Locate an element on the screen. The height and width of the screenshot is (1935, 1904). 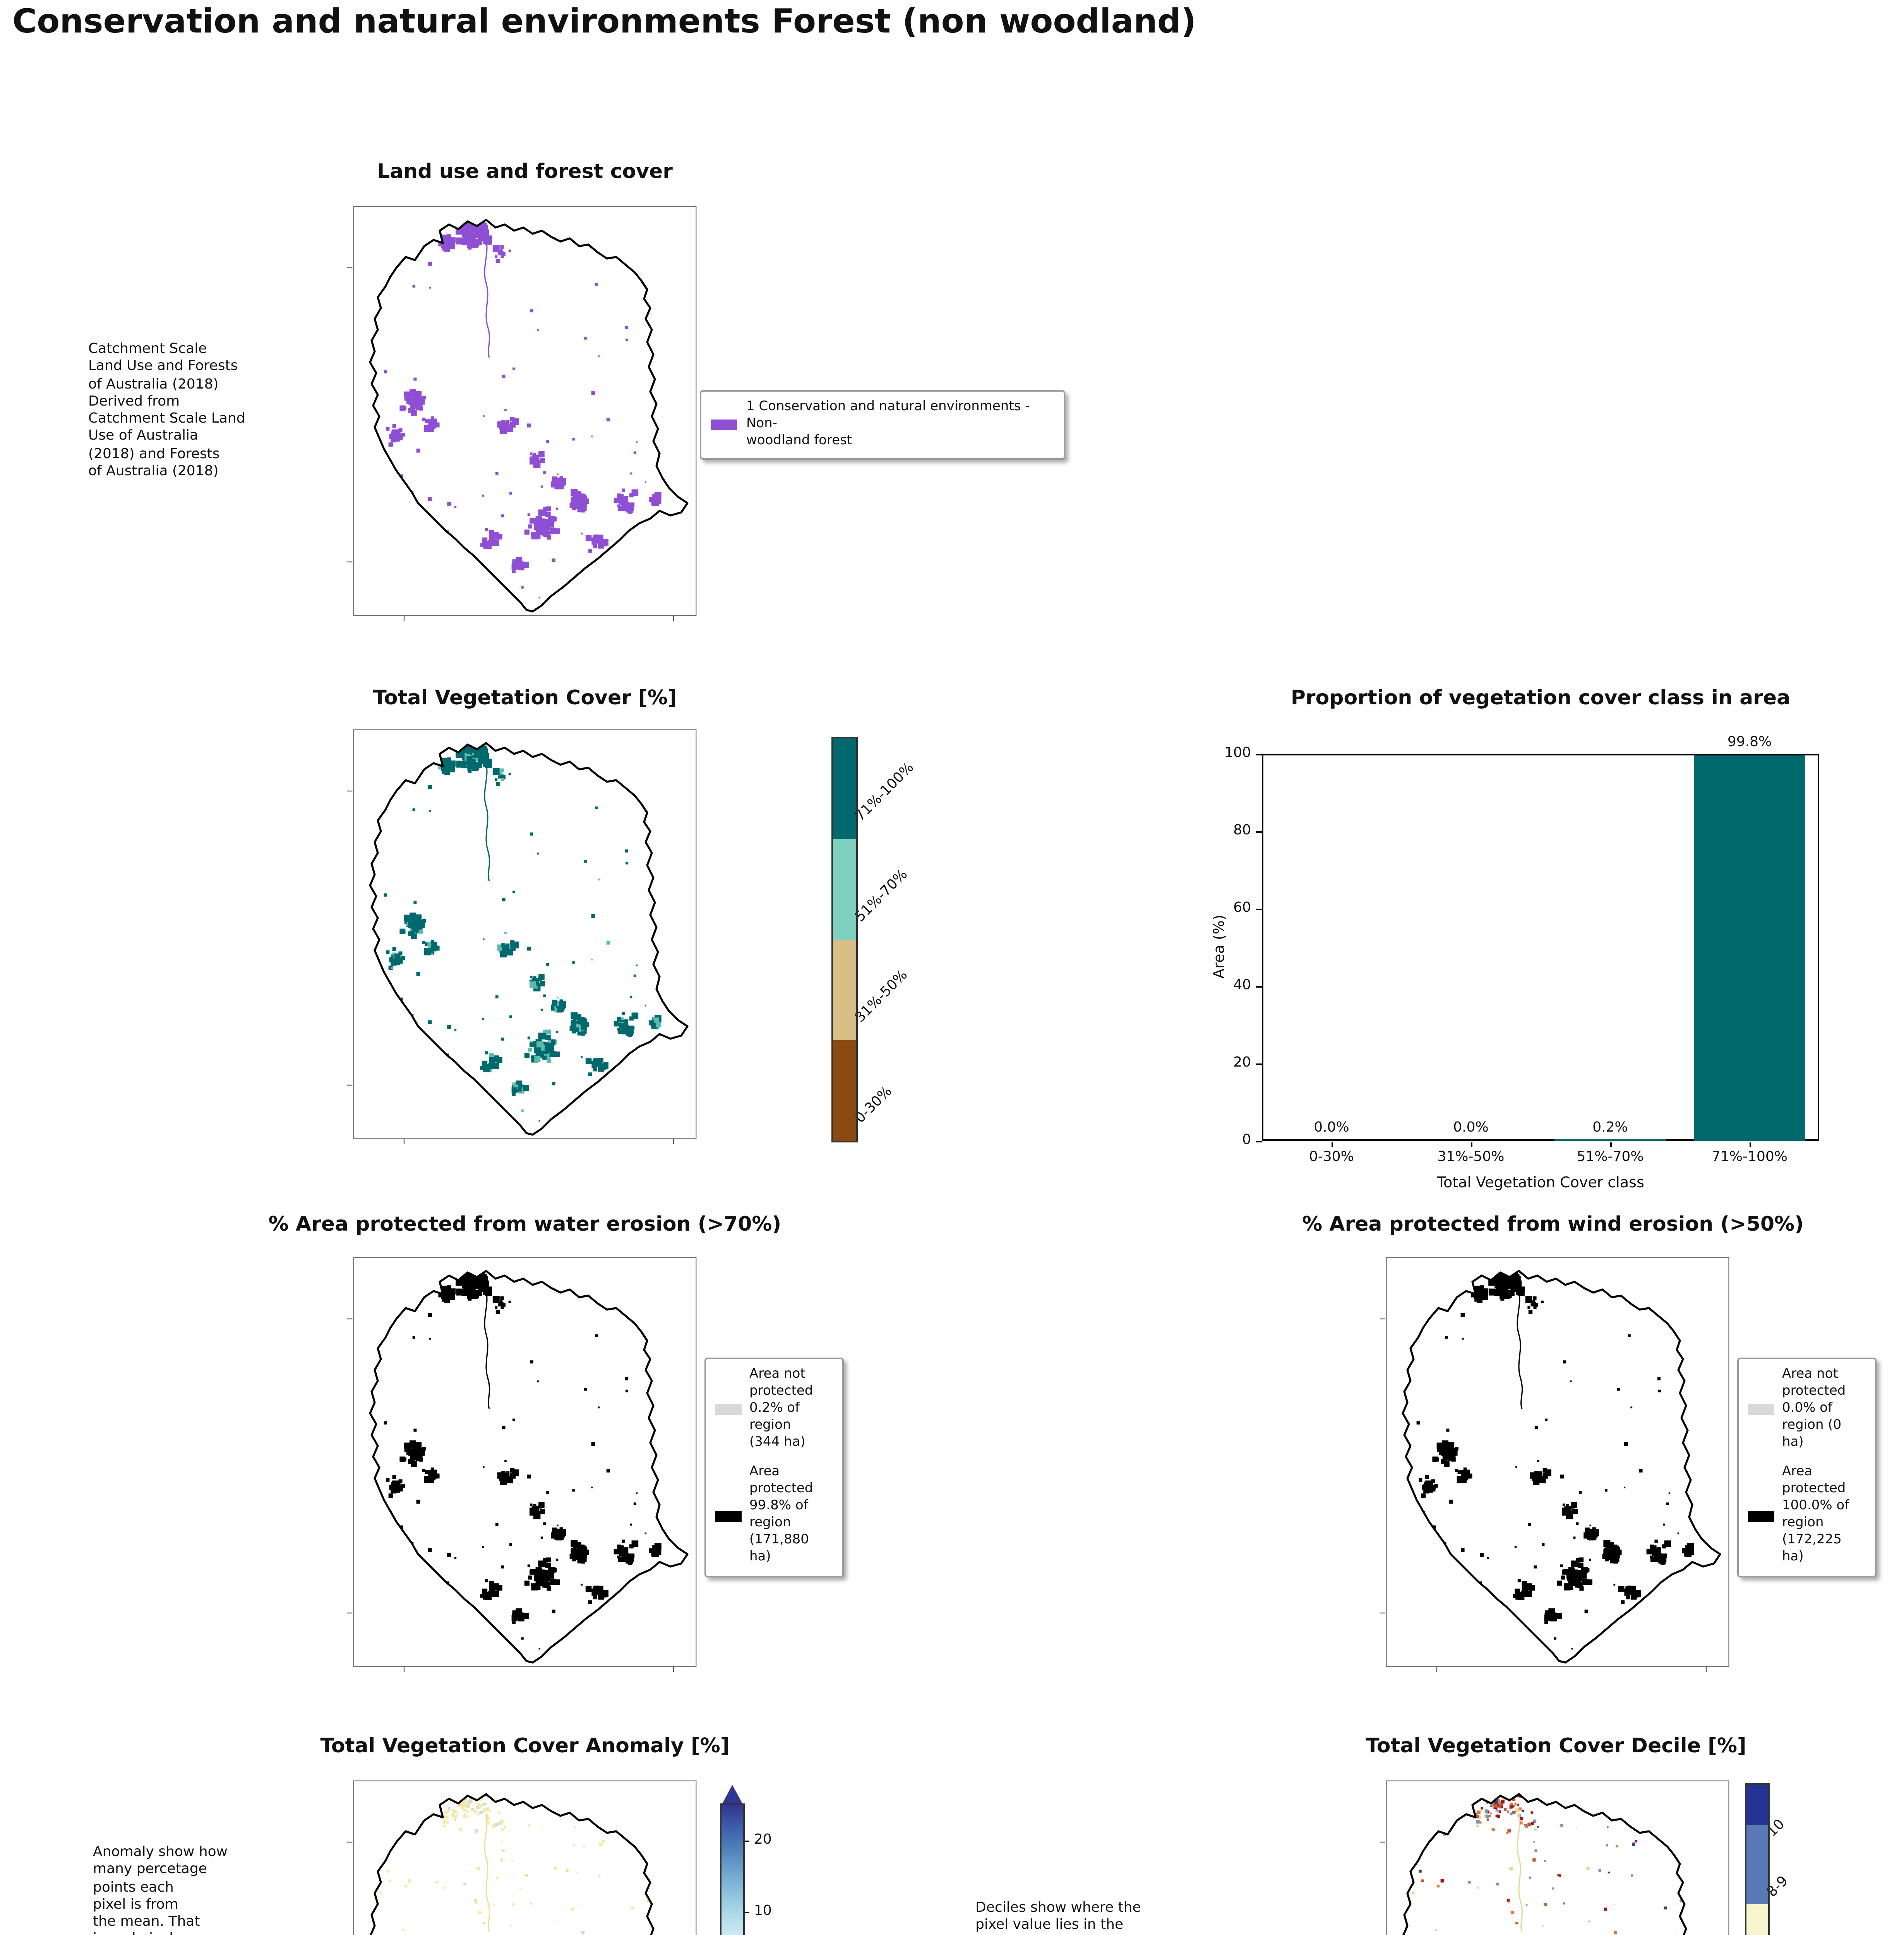
vegcover-colorbar-label: 0-30% is located at coordinates (874, 1105).